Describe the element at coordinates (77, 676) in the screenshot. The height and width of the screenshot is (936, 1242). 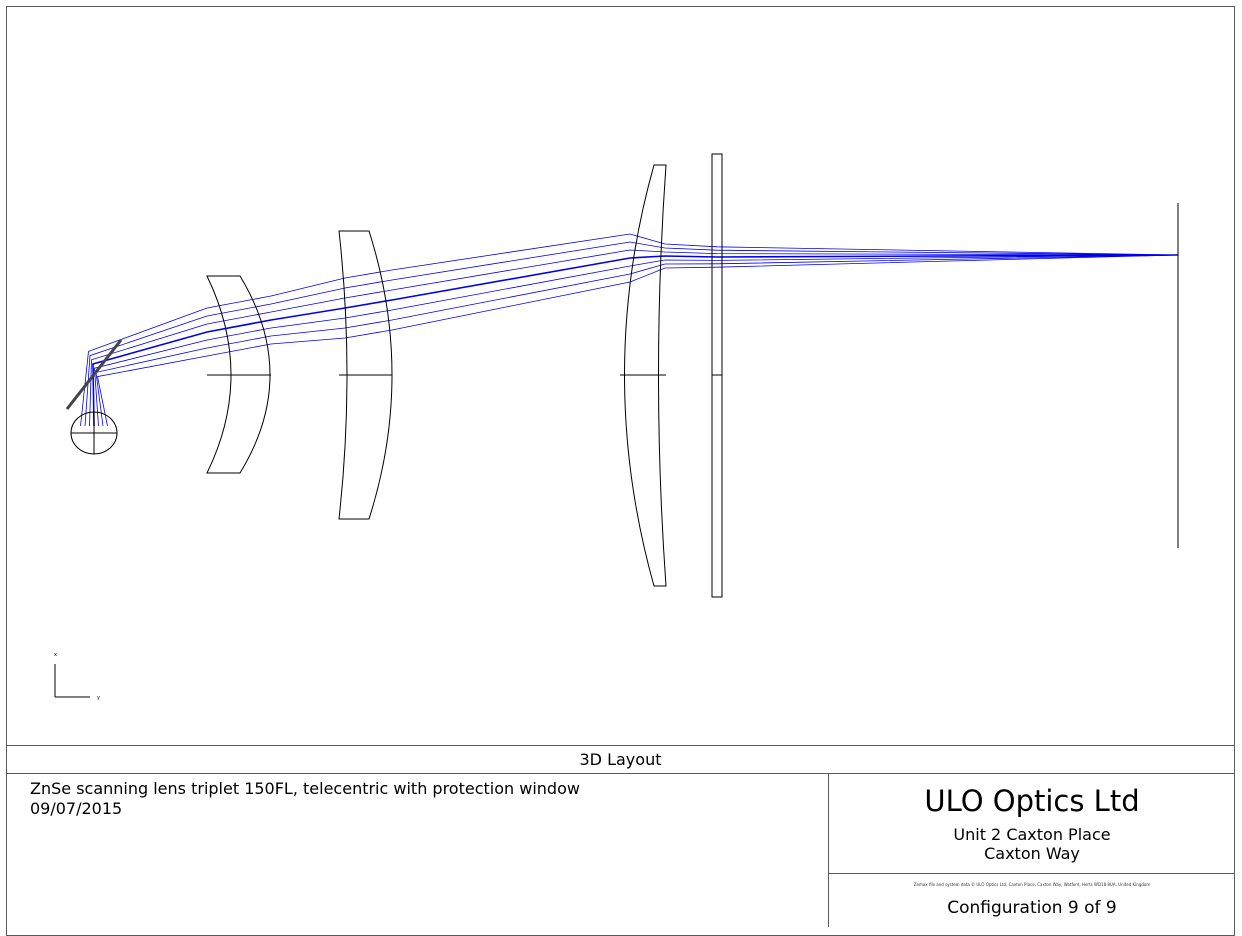
I see `axis-indicator: x y` at that location.